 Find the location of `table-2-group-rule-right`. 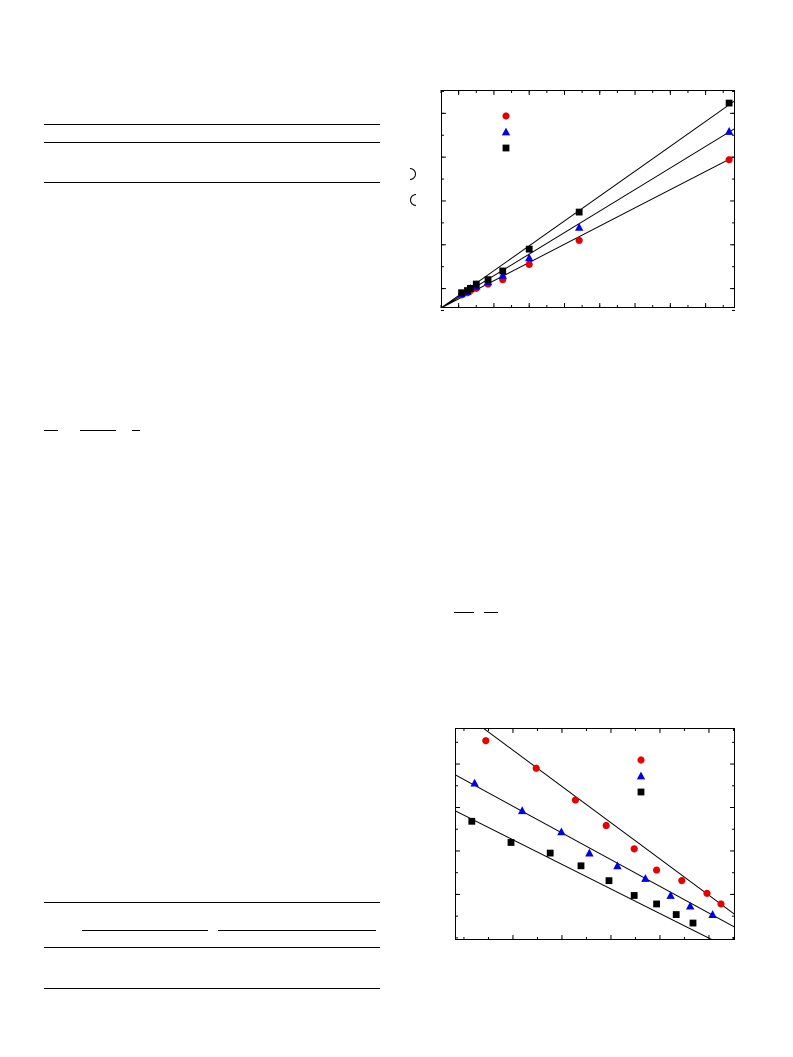

table-2-group-rule-right is located at coordinates (297, 930).